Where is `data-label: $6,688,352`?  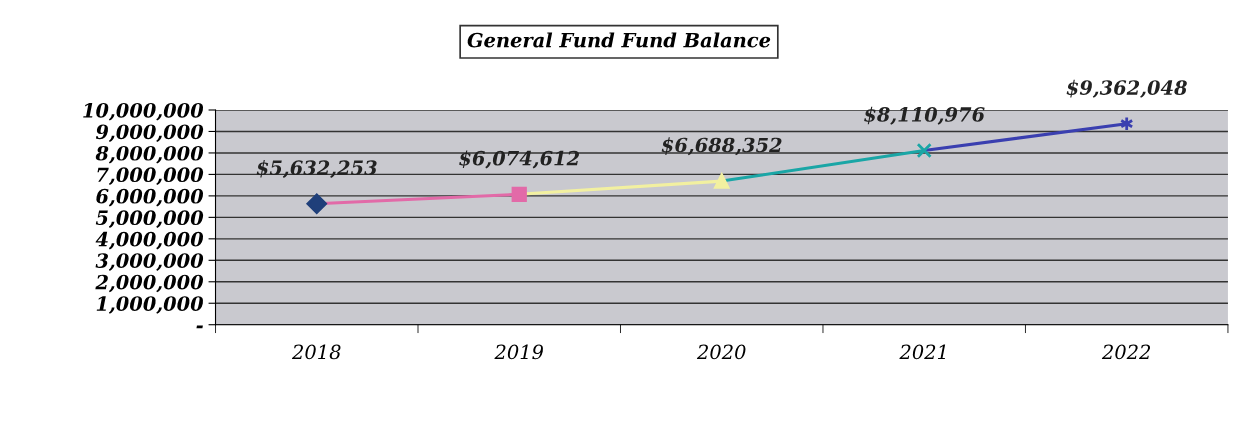
data-label: $6,688,352 is located at coordinates (721, 146).